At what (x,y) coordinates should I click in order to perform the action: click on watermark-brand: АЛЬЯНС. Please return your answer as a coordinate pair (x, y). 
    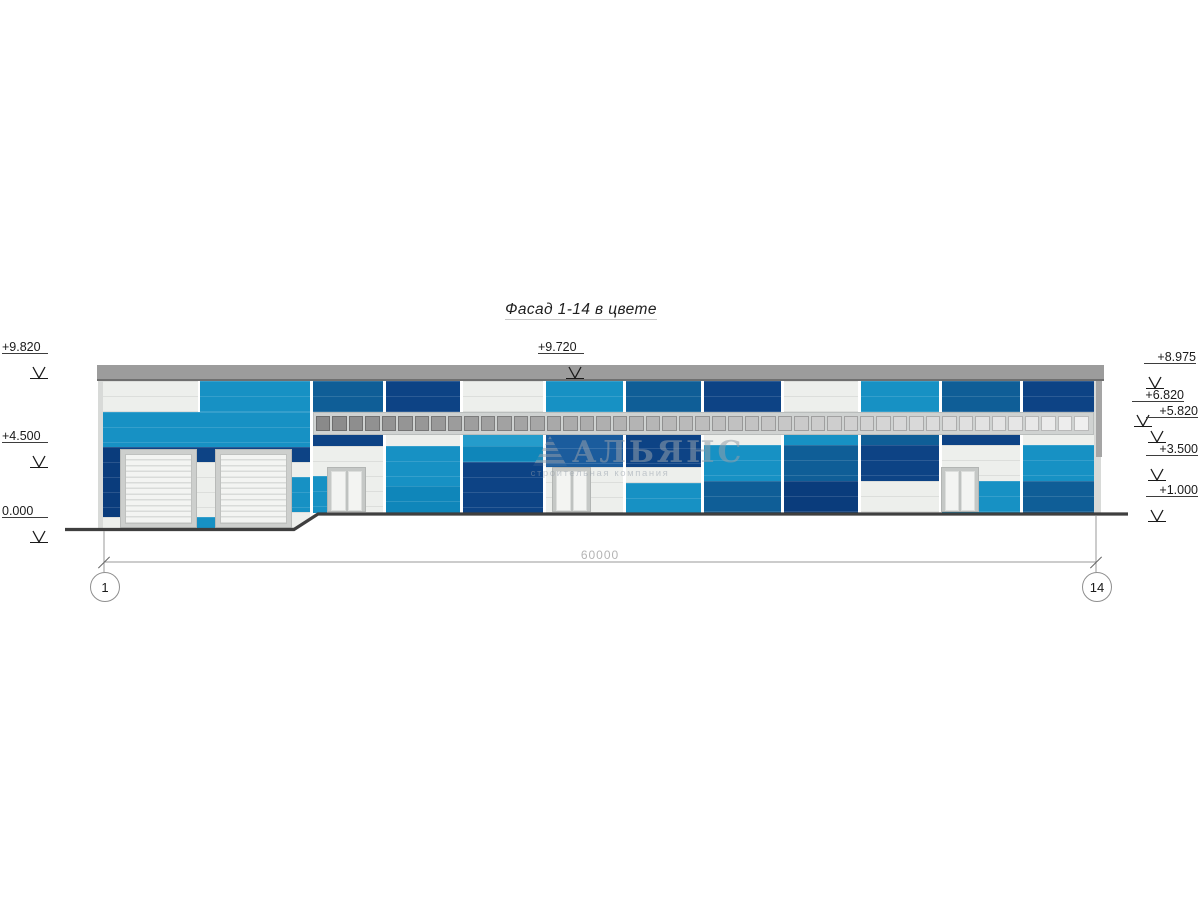
    Looking at the image, I should click on (658, 452).